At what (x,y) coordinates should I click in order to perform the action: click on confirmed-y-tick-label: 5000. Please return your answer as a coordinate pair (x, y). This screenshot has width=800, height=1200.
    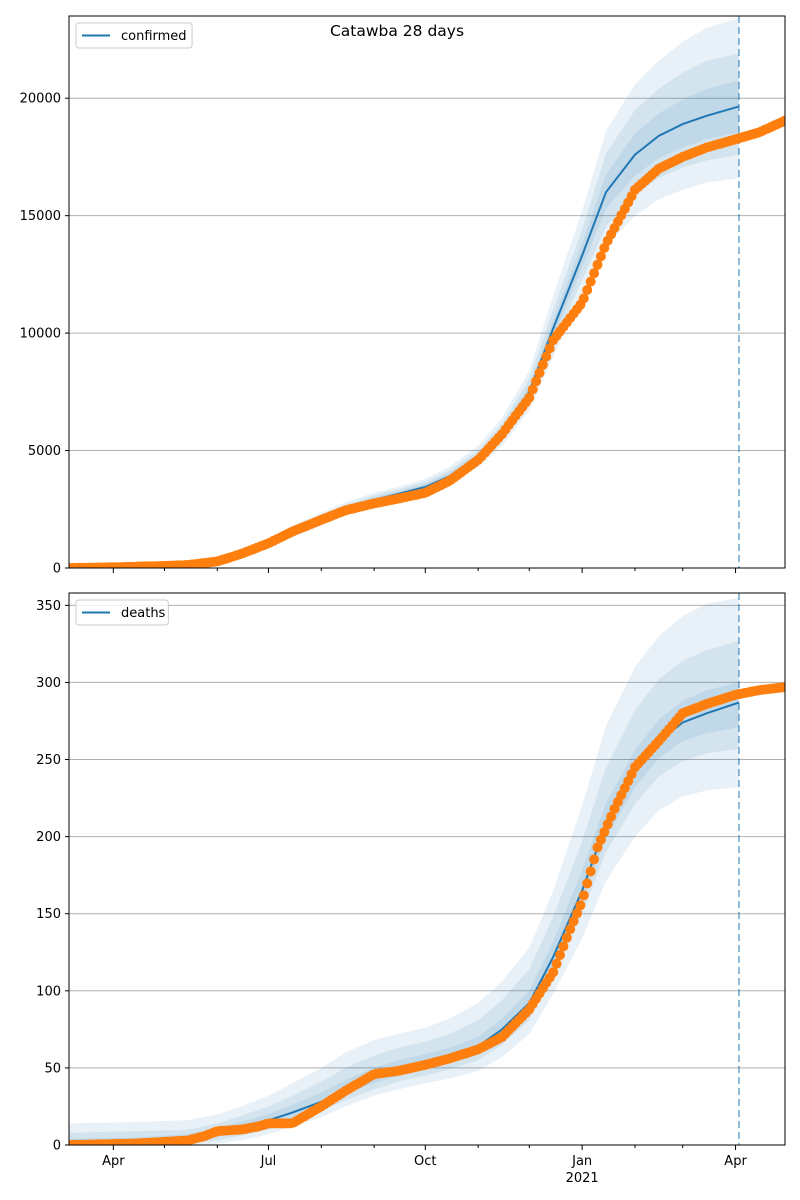
    Looking at the image, I should click on (44, 451).